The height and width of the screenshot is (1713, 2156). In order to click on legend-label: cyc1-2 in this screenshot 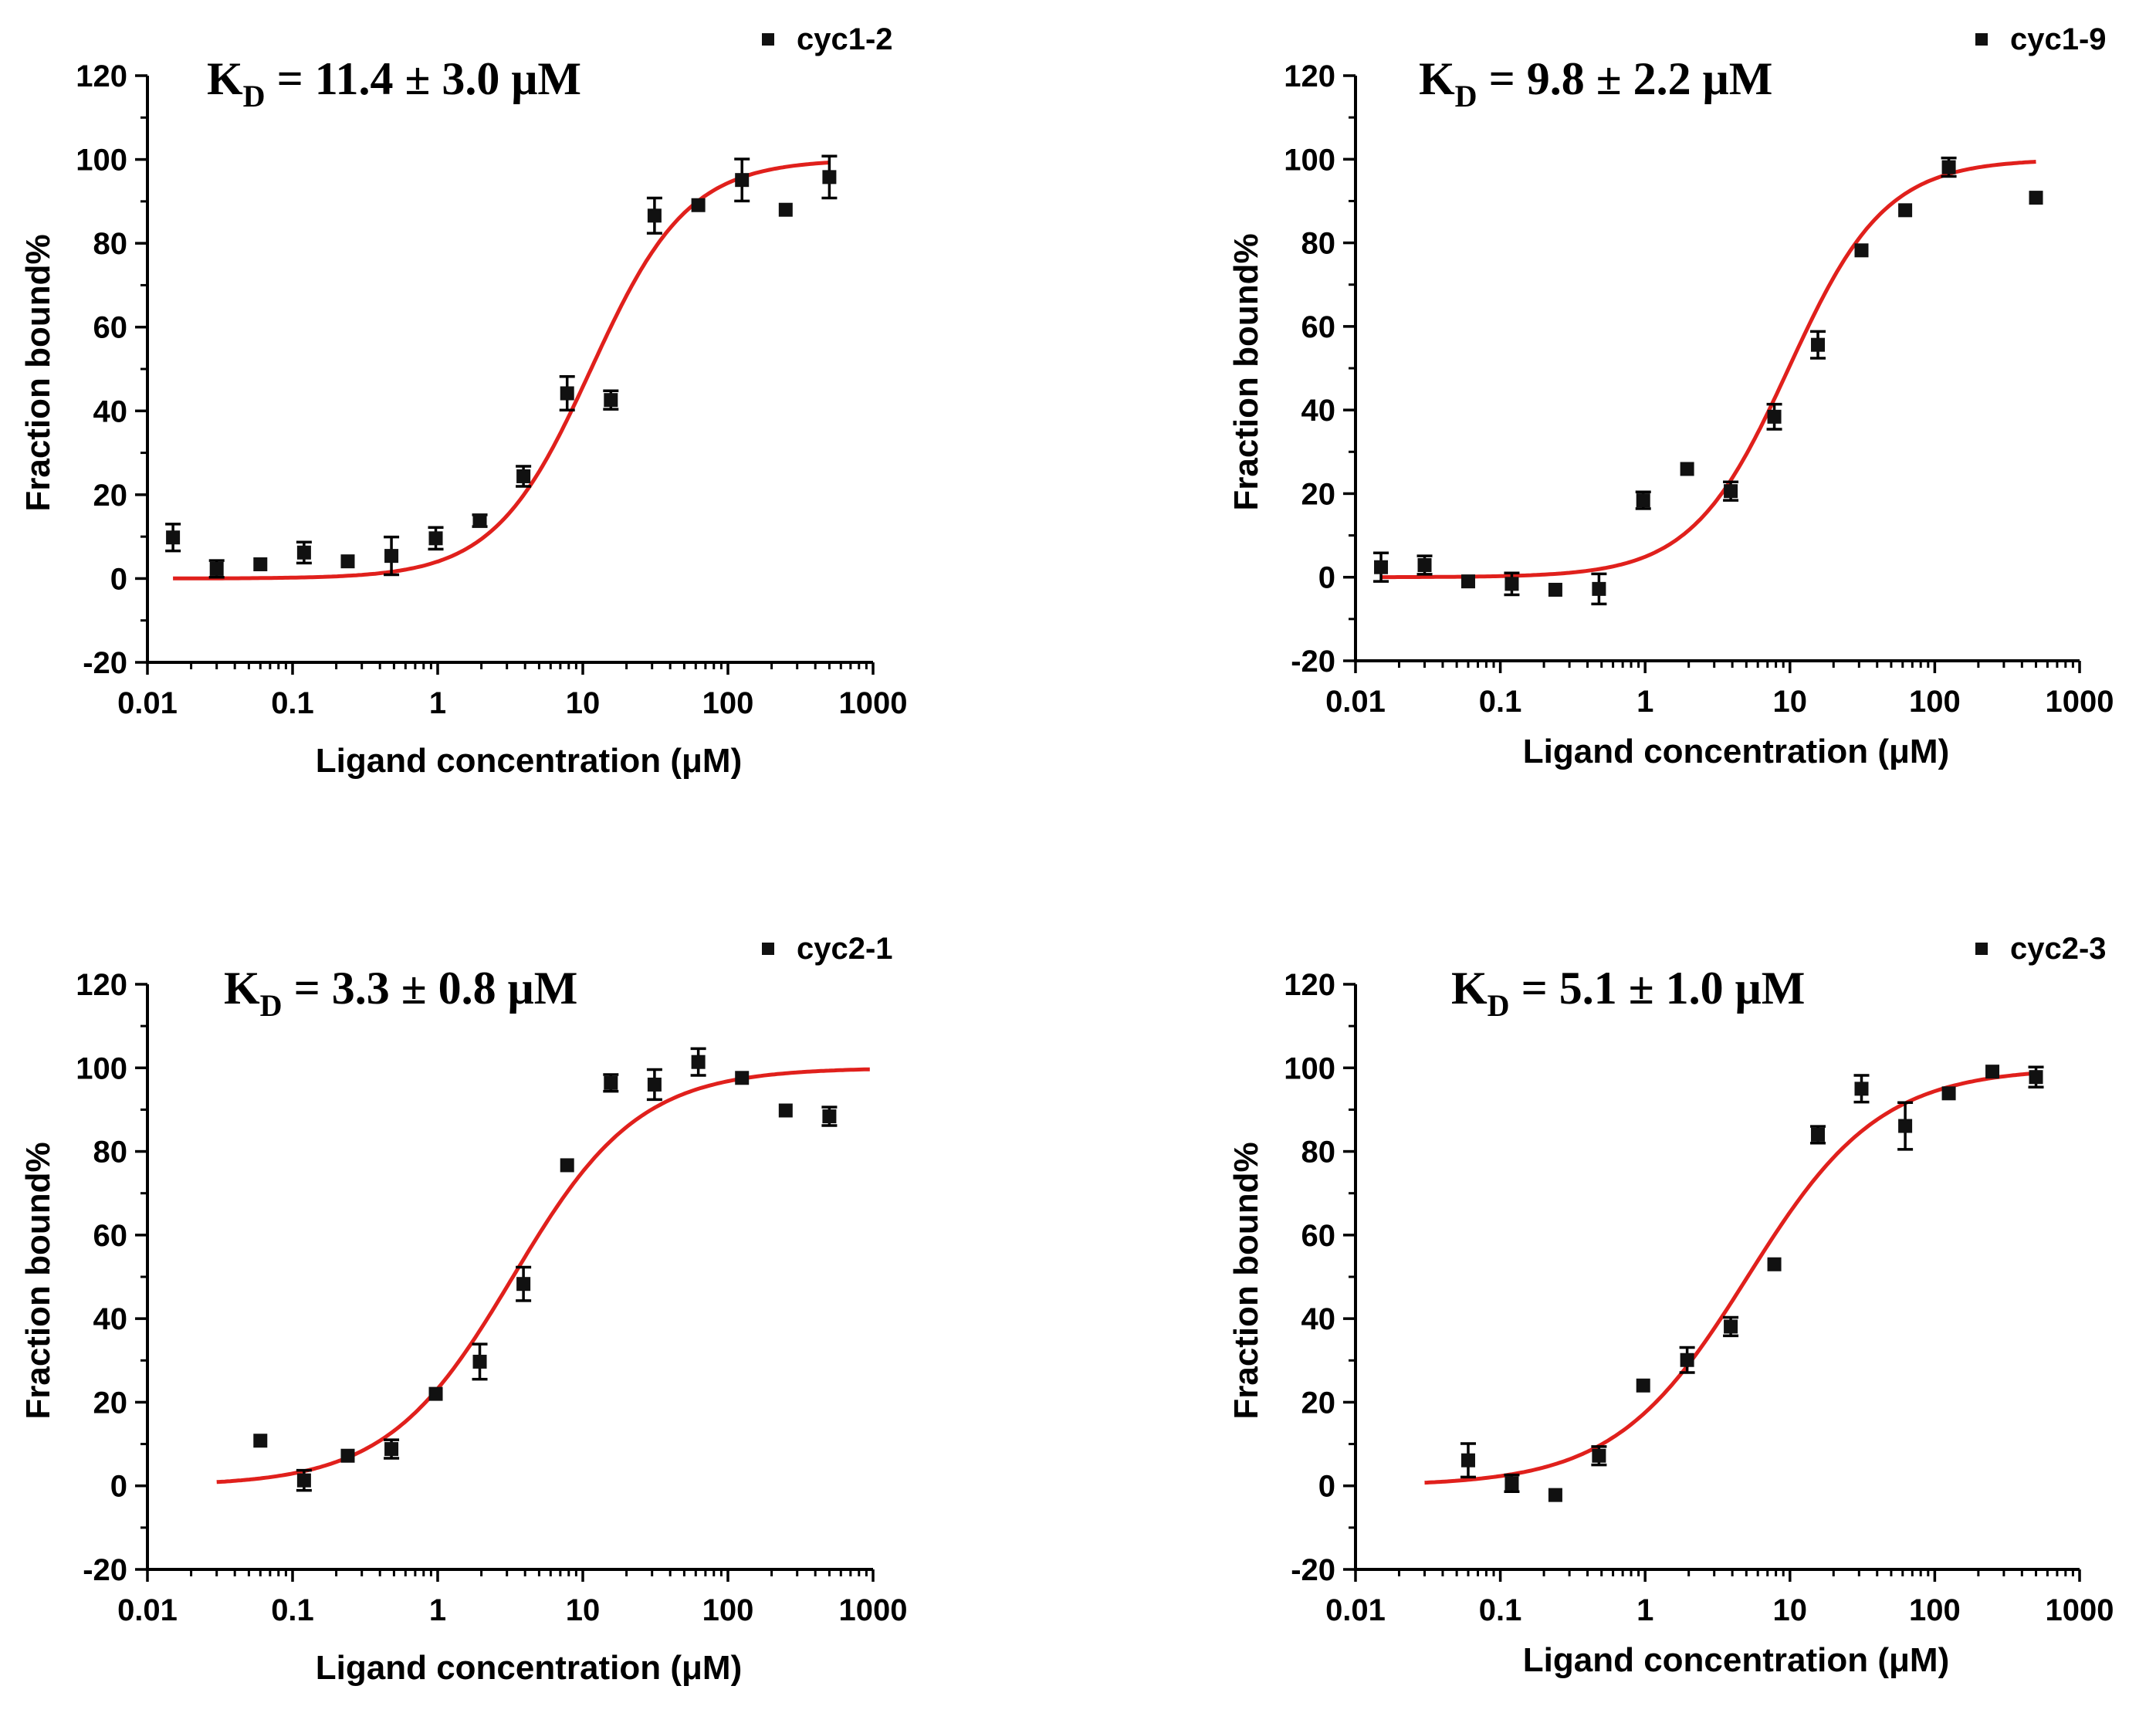, I will do `click(845, 39)`.